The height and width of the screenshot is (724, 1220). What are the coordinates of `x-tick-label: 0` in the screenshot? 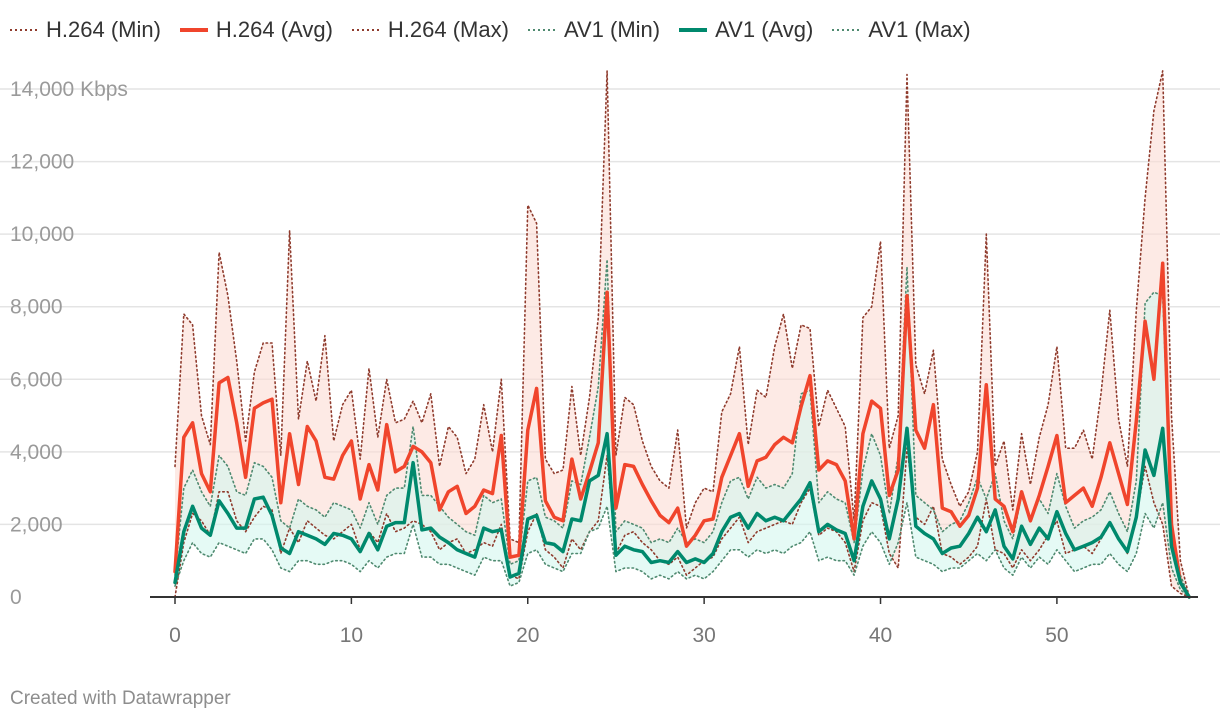 It's located at (175, 635).